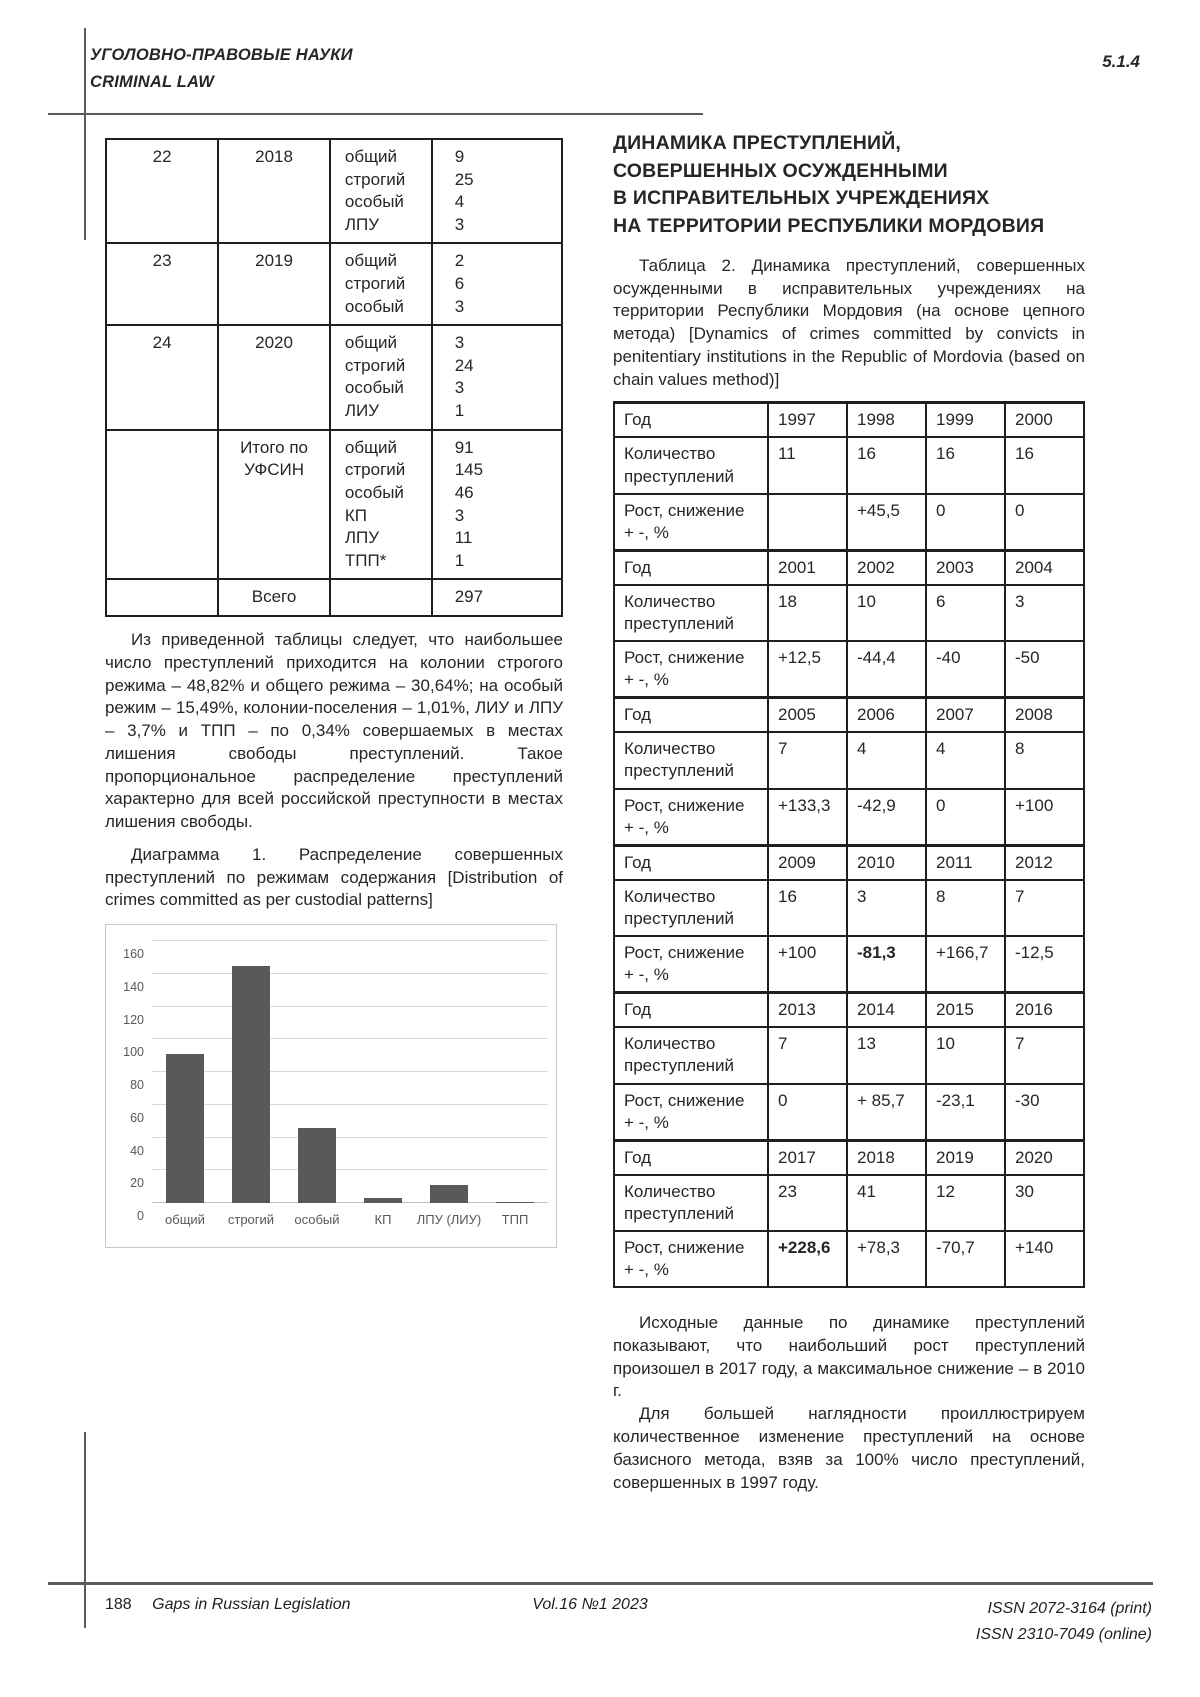 The width and height of the screenshot is (1200, 1697). I want to click on table-cell: 9 25 4 3, so click(497, 191).